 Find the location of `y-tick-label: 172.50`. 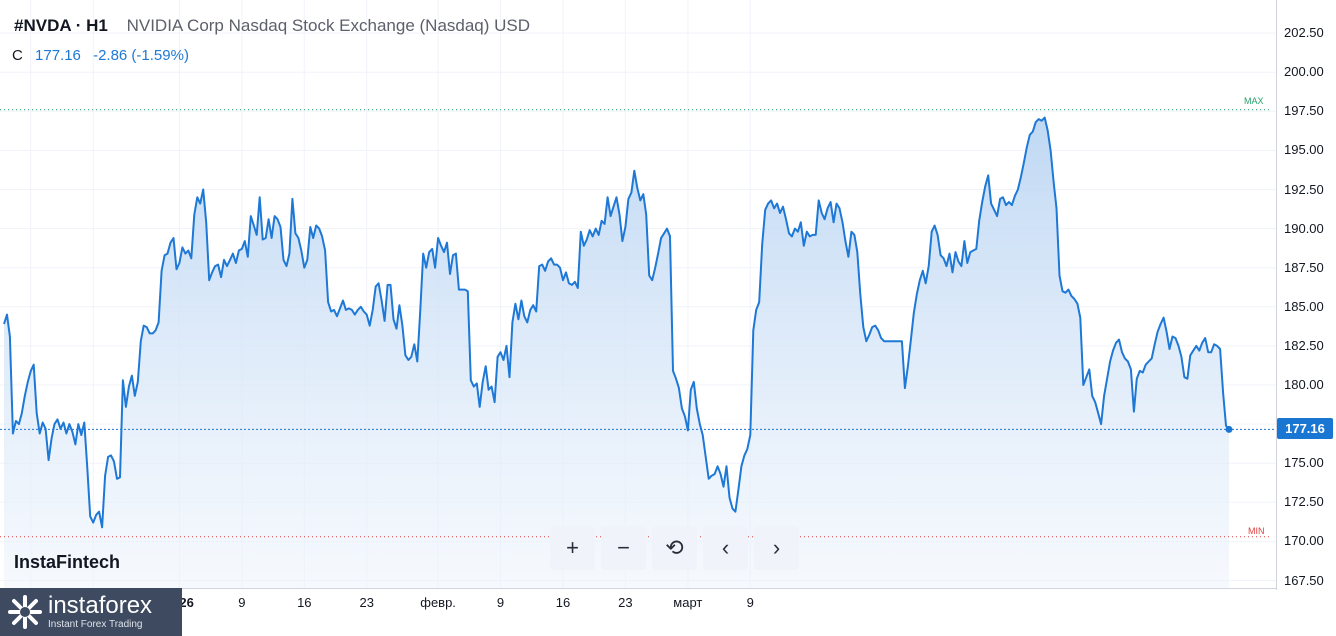

y-tick-label: 172.50 is located at coordinates (1304, 502).